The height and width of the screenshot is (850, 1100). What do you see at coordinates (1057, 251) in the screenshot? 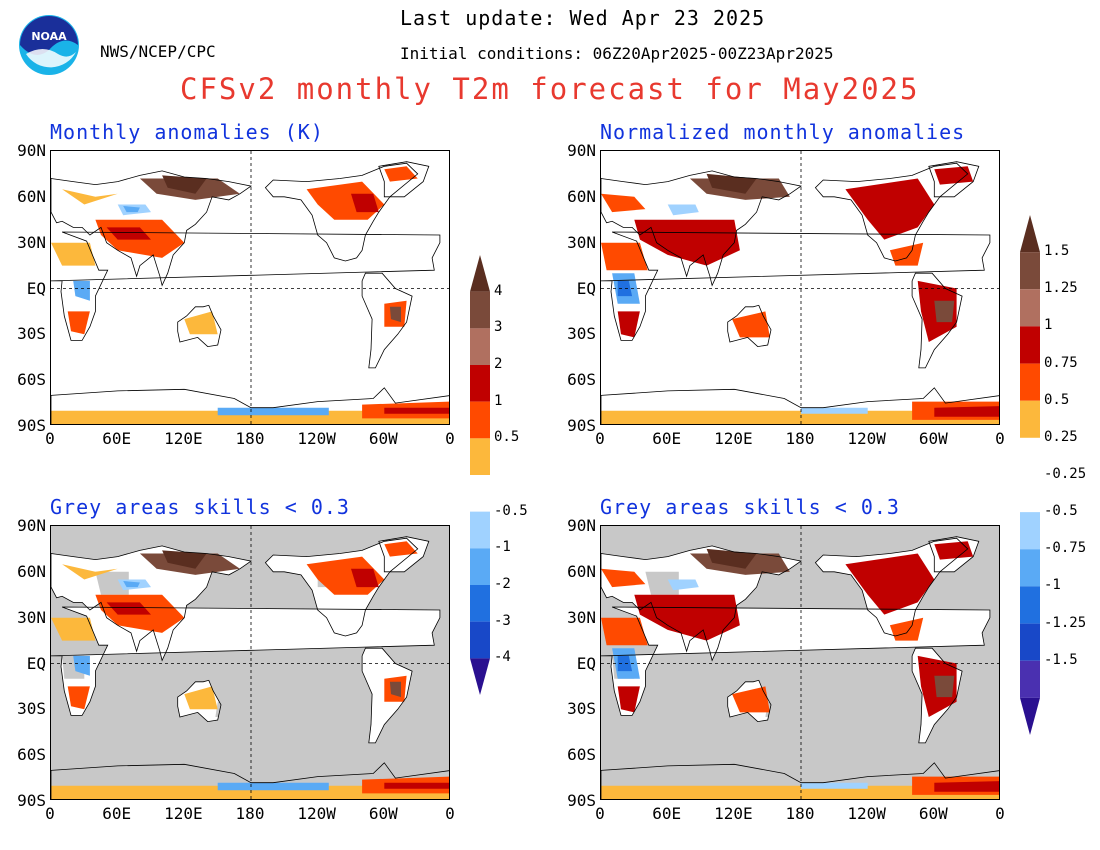
I see `colorbar-label: 1.5` at bounding box center [1057, 251].